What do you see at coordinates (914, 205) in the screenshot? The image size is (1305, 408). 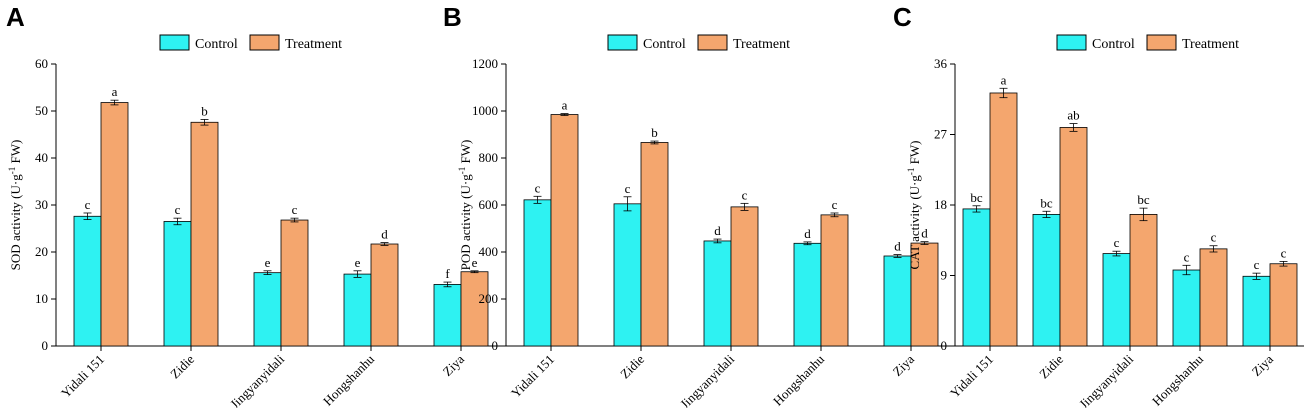 I see `y-axis-title: CAT activity (U·g-1 FW)` at bounding box center [914, 205].